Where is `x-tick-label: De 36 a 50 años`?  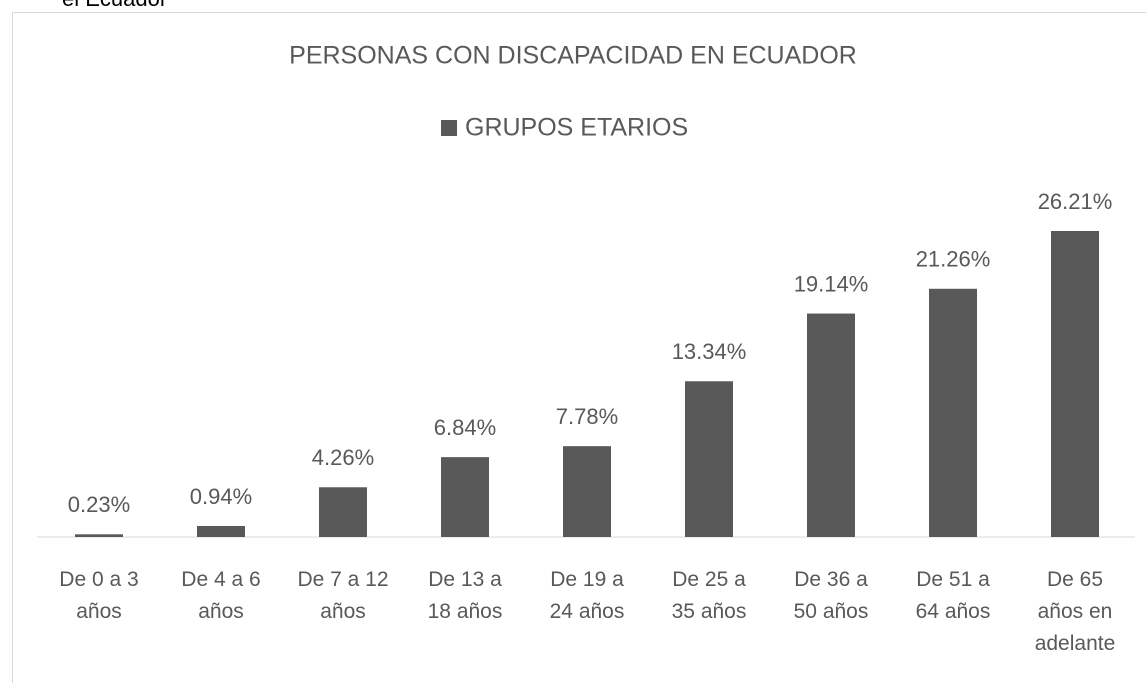
x-tick-label: De 36 a 50 años is located at coordinates (831, 595).